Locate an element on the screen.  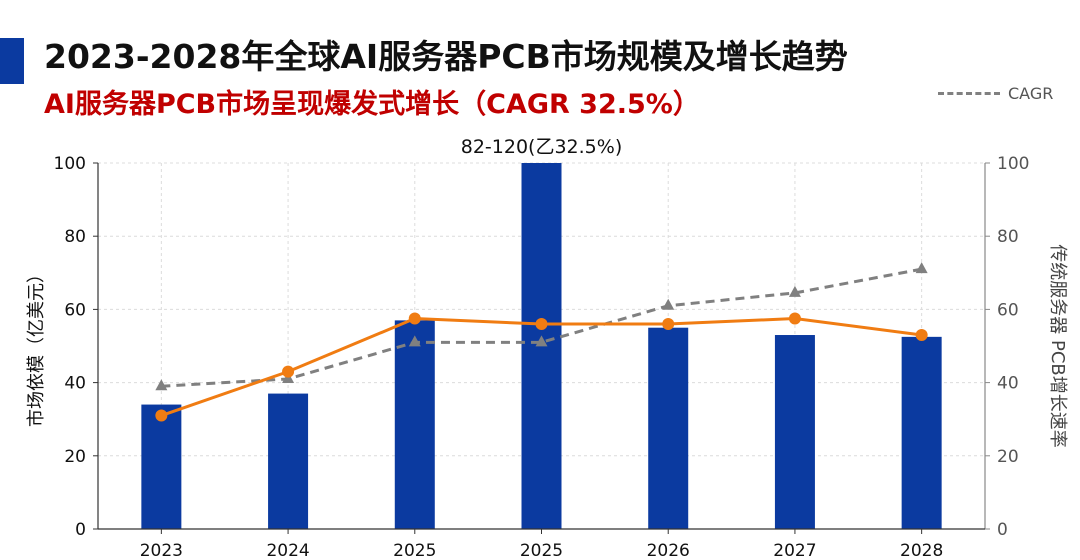
x-tick-label: 2026 is located at coordinates (668, 550).